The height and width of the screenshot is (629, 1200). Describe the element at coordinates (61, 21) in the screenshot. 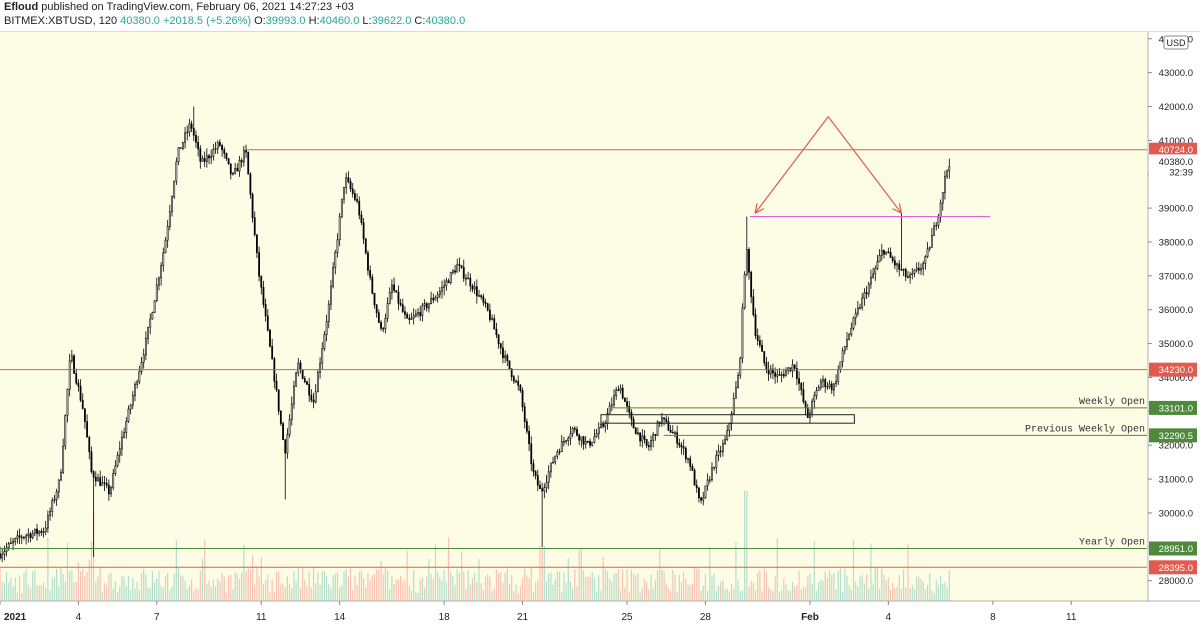

I see `symbol-label: BITMEX:XBTUSD, 120` at that location.